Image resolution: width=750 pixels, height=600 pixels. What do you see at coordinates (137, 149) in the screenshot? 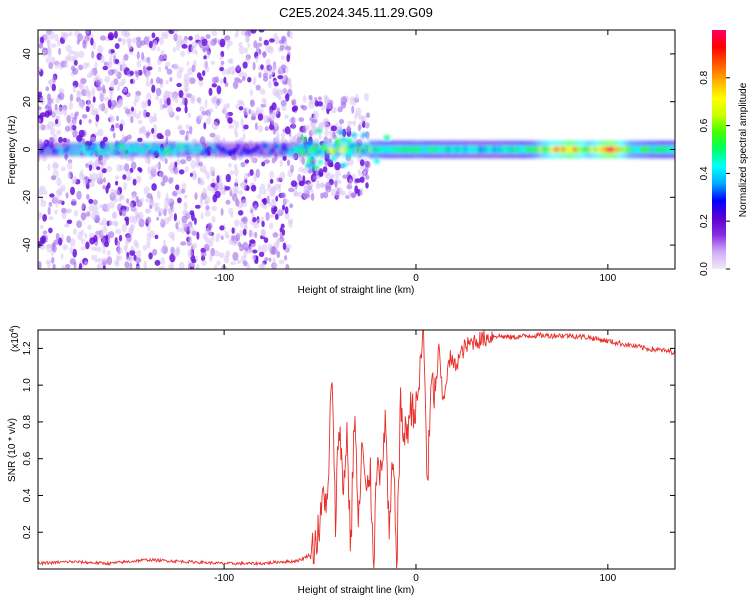
I see `ridge-halo` at bounding box center [137, 149].